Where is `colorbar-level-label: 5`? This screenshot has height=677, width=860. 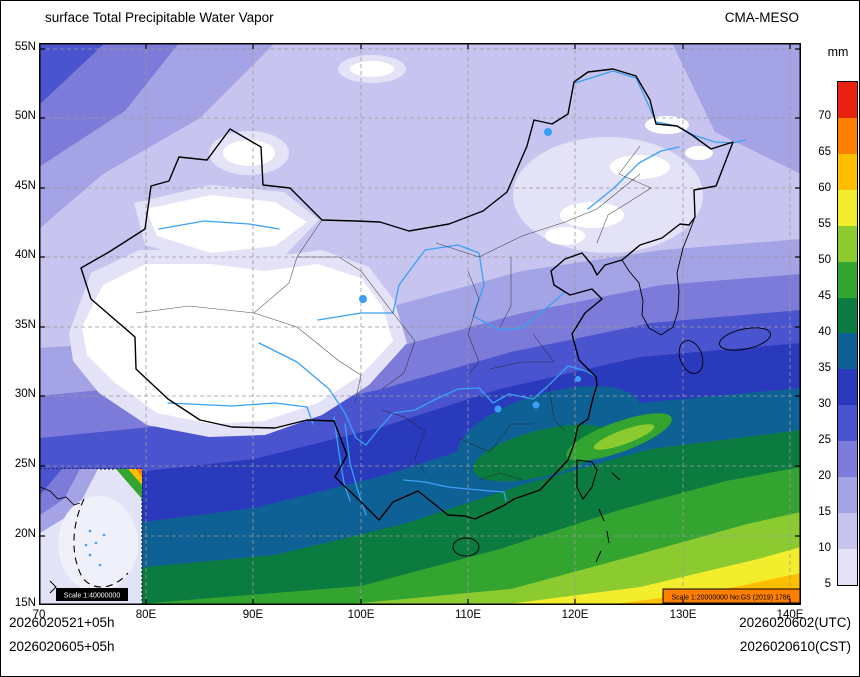 colorbar-level-label: 5 is located at coordinates (827, 583).